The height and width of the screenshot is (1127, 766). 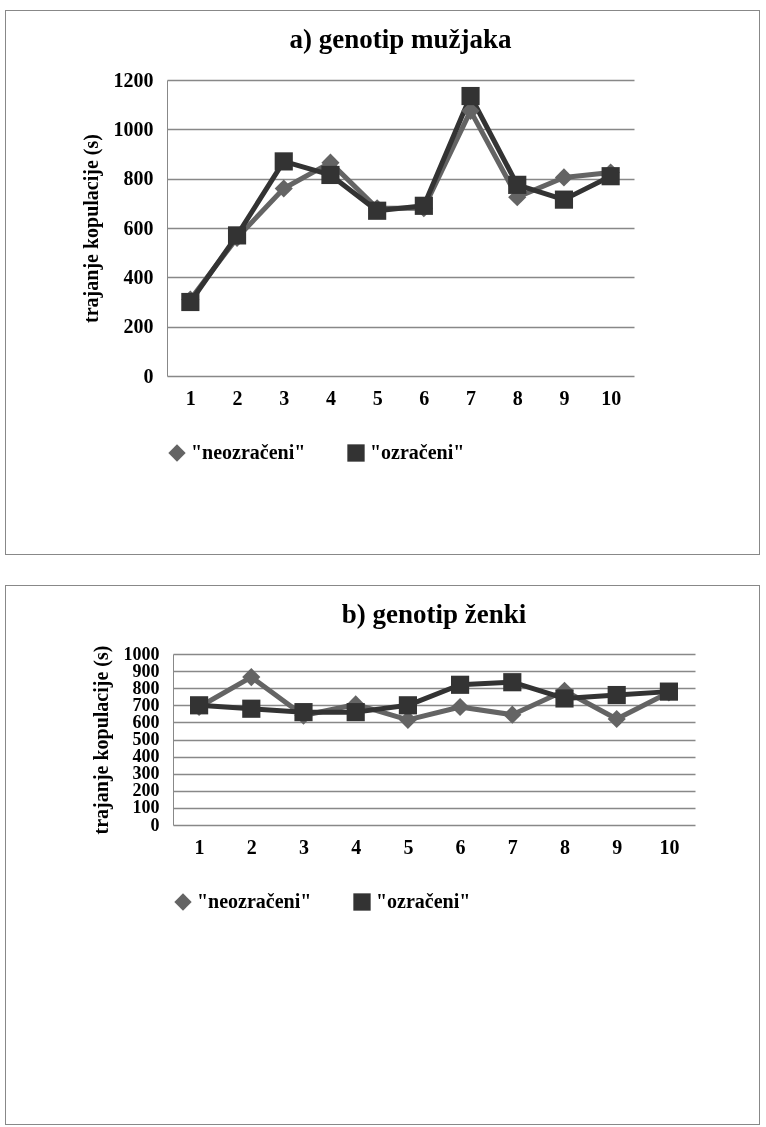 What do you see at coordinates (138, 178) in the screenshot?
I see `y-tick-label: 800` at bounding box center [138, 178].